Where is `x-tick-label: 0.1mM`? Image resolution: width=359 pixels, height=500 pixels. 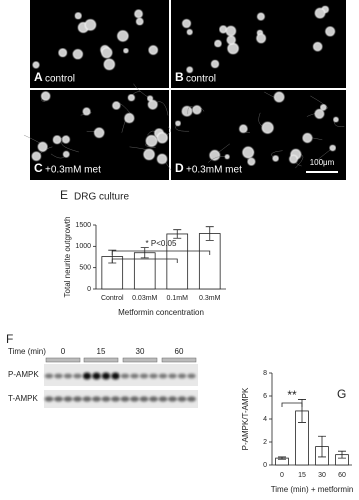 x-tick-label: 0.1mM is located at coordinates (178, 298).